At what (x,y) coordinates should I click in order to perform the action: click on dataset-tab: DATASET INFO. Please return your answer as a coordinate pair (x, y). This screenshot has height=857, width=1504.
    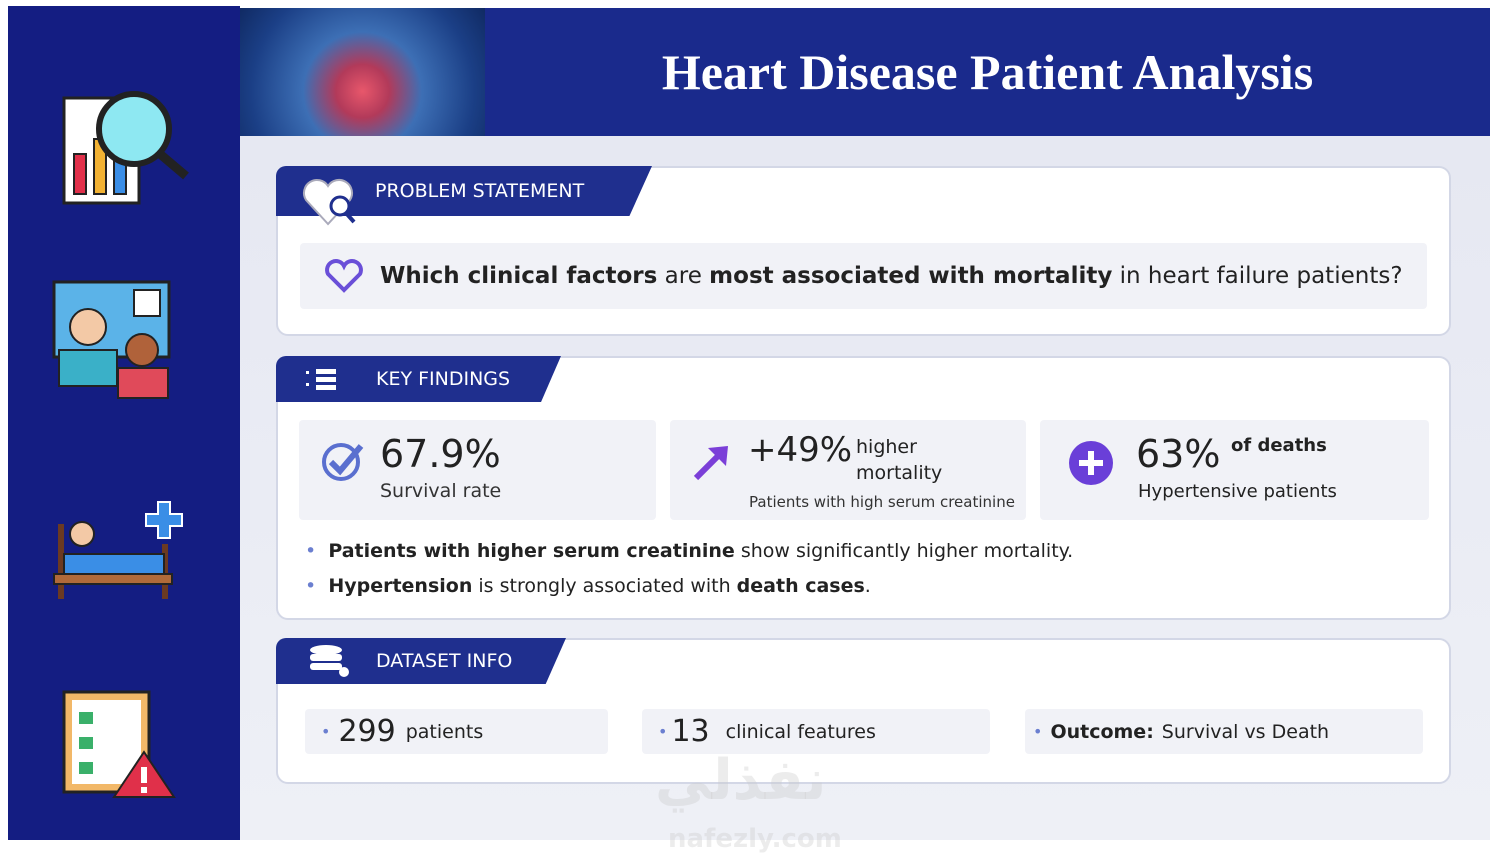
    Looking at the image, I should click on (421, 661).